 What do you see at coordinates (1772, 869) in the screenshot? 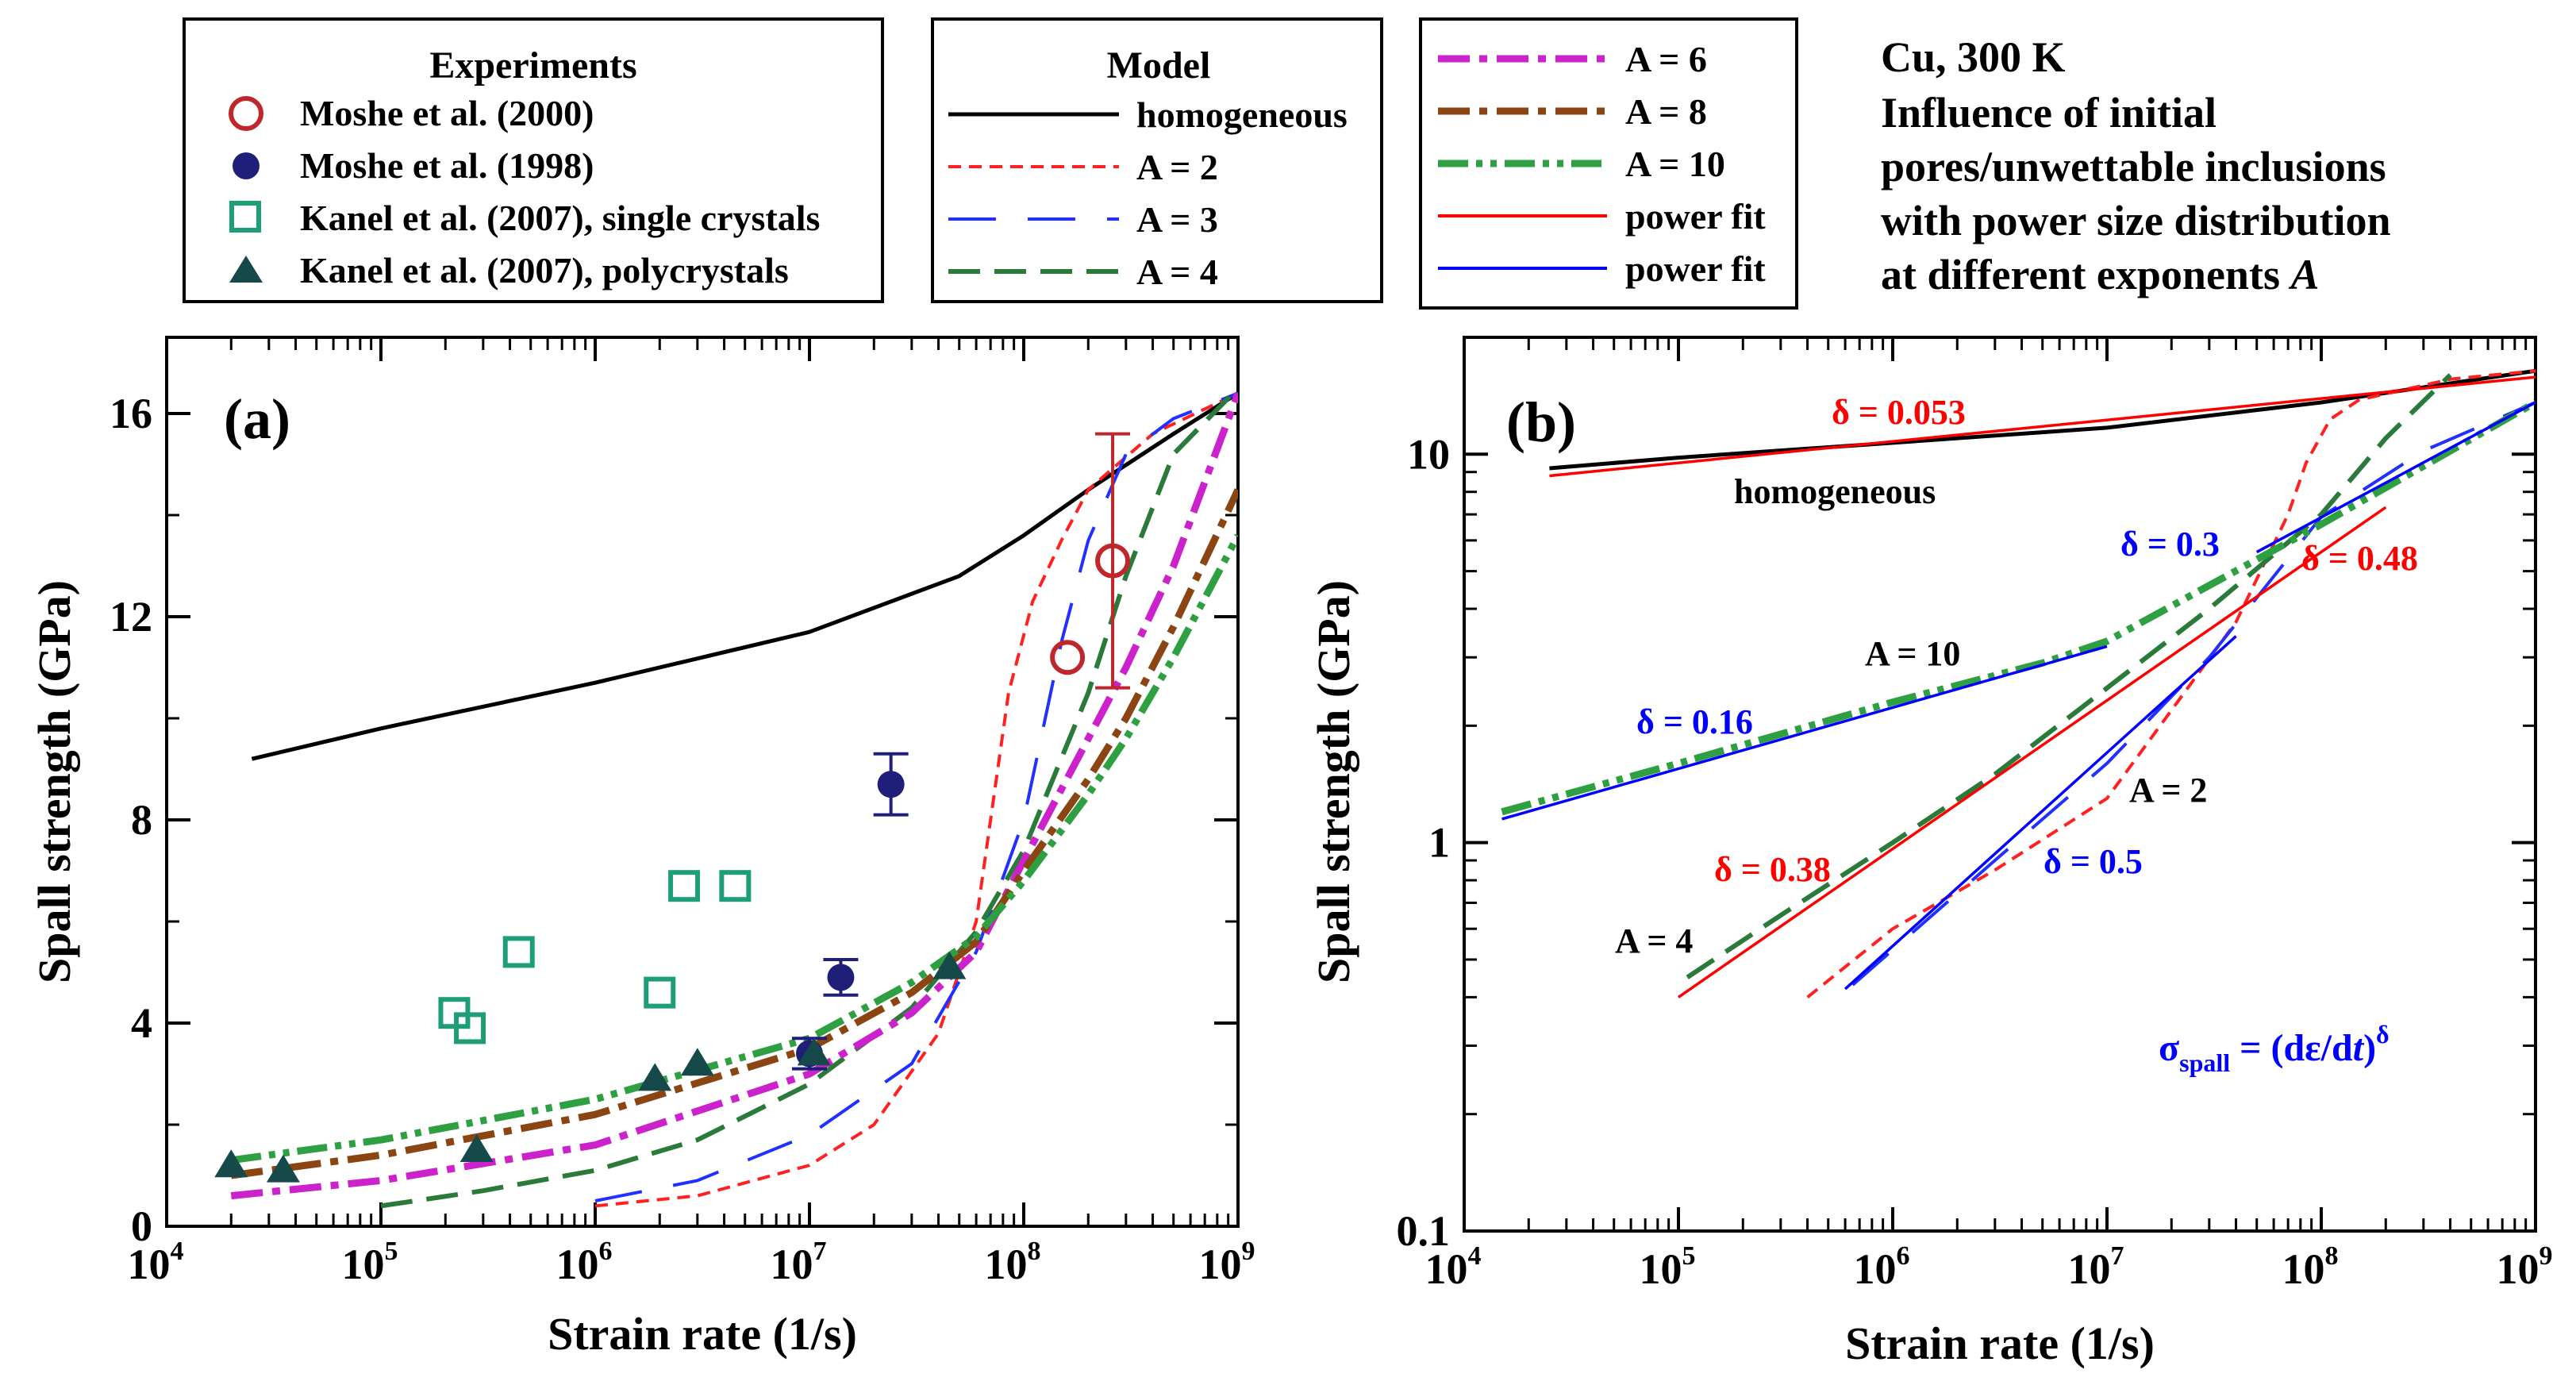
I see `annotation-delta-038: δ = 0.38` at bounding box center [1772, 869].